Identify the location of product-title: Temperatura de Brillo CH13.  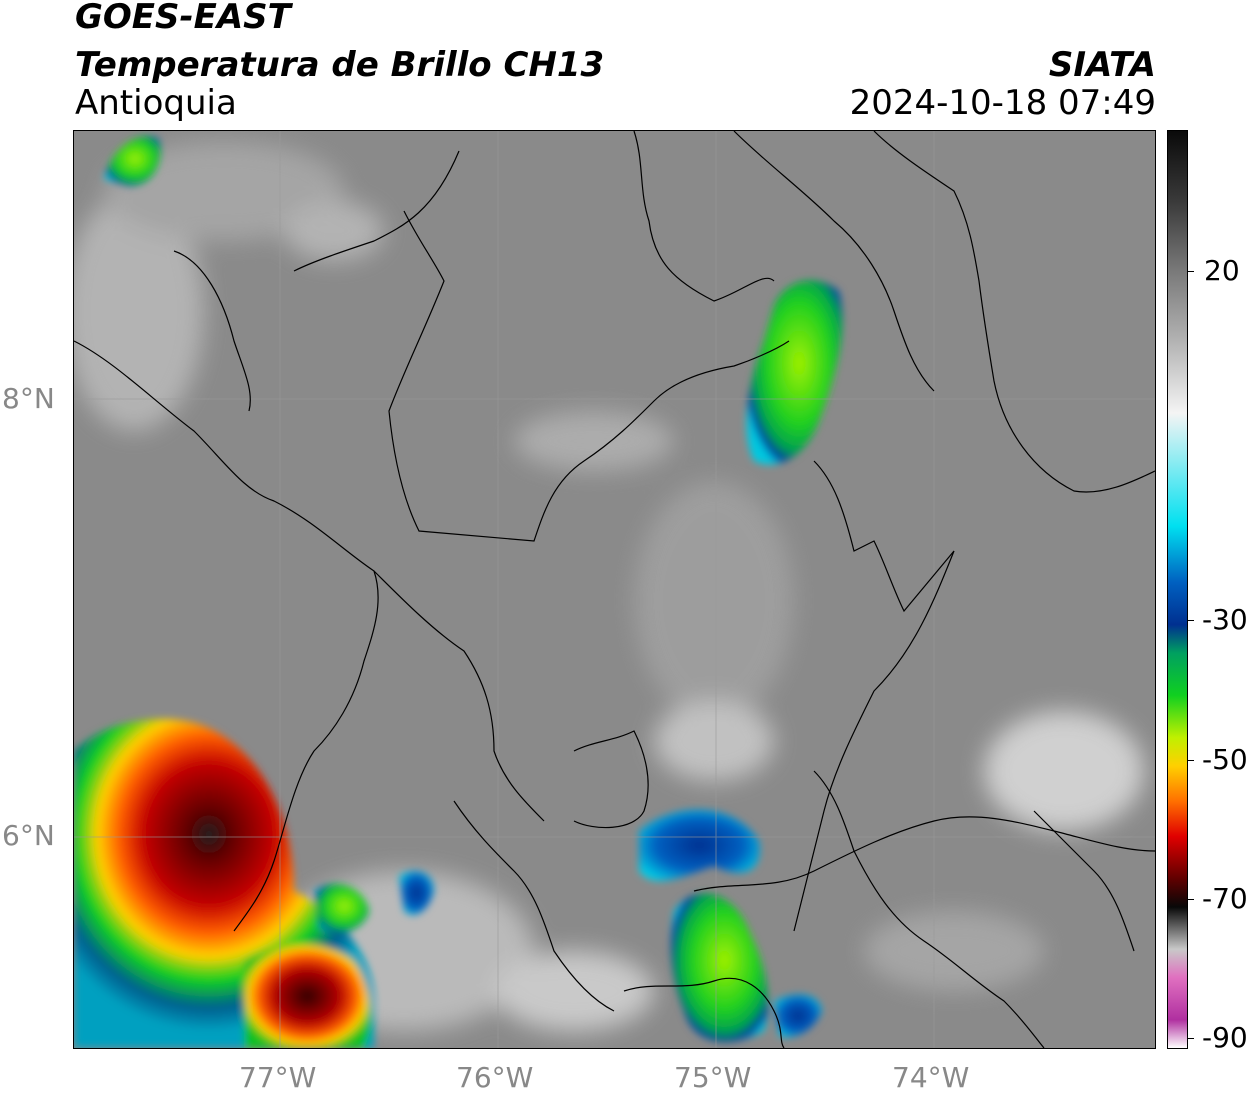
(340, 65).